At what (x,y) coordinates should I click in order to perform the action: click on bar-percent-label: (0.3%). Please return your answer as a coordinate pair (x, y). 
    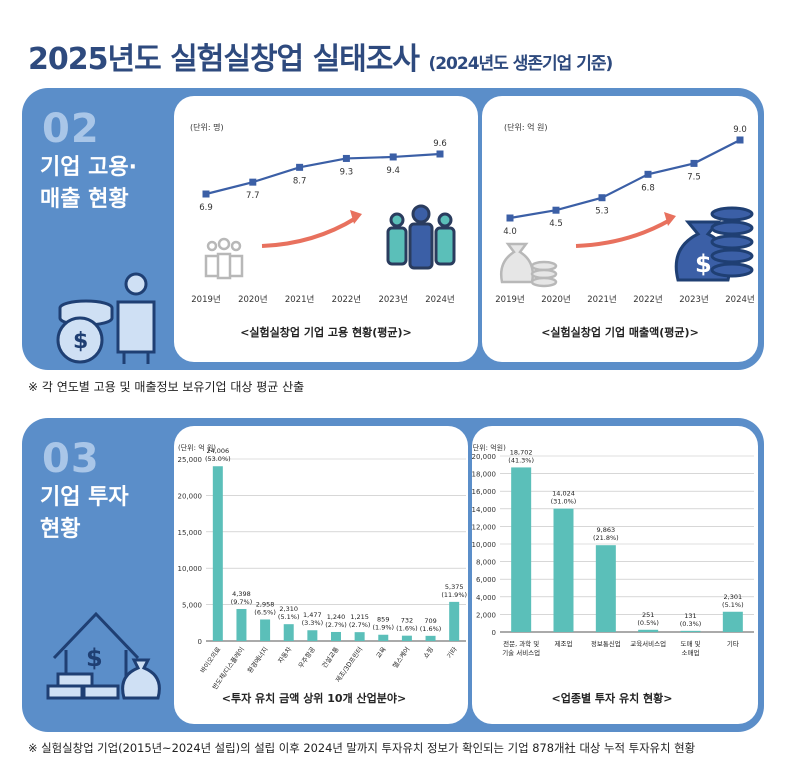
    Looking at the image, I should click on (691, 624).